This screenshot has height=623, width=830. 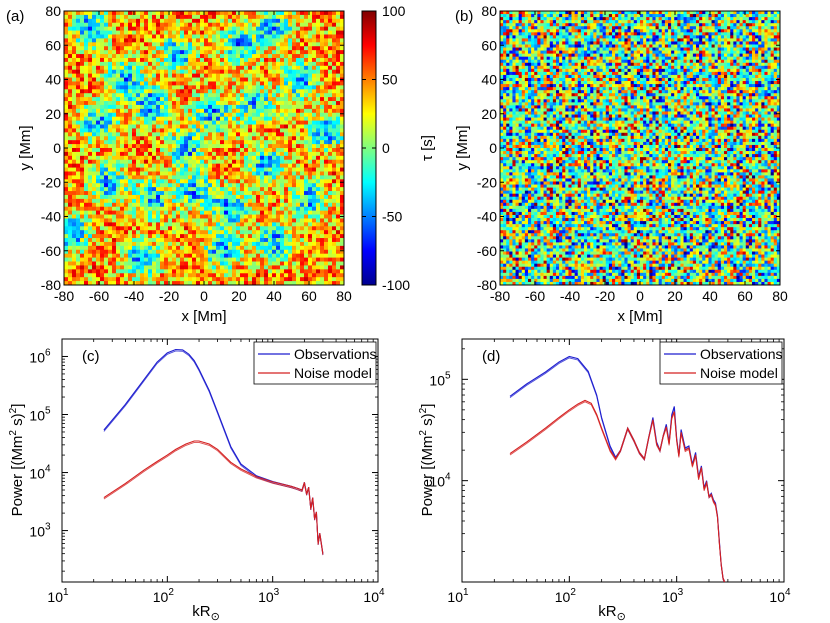 I want to click on legend-d-noise: Noise model, so click(x=739, y=373).